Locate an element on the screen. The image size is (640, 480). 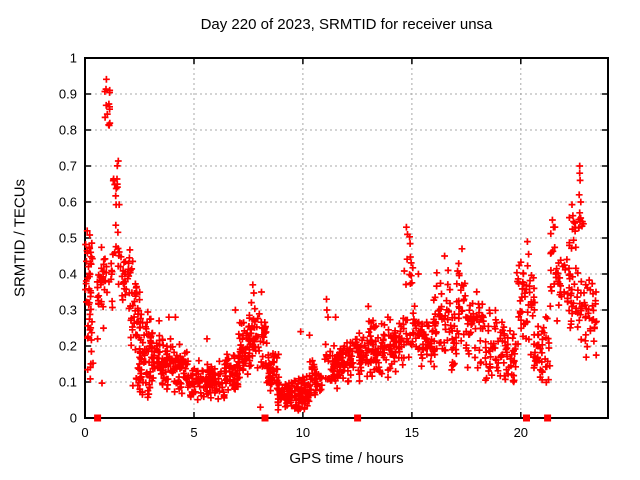
y-tick-label: 0.8 is located at coordinates (68, 130).